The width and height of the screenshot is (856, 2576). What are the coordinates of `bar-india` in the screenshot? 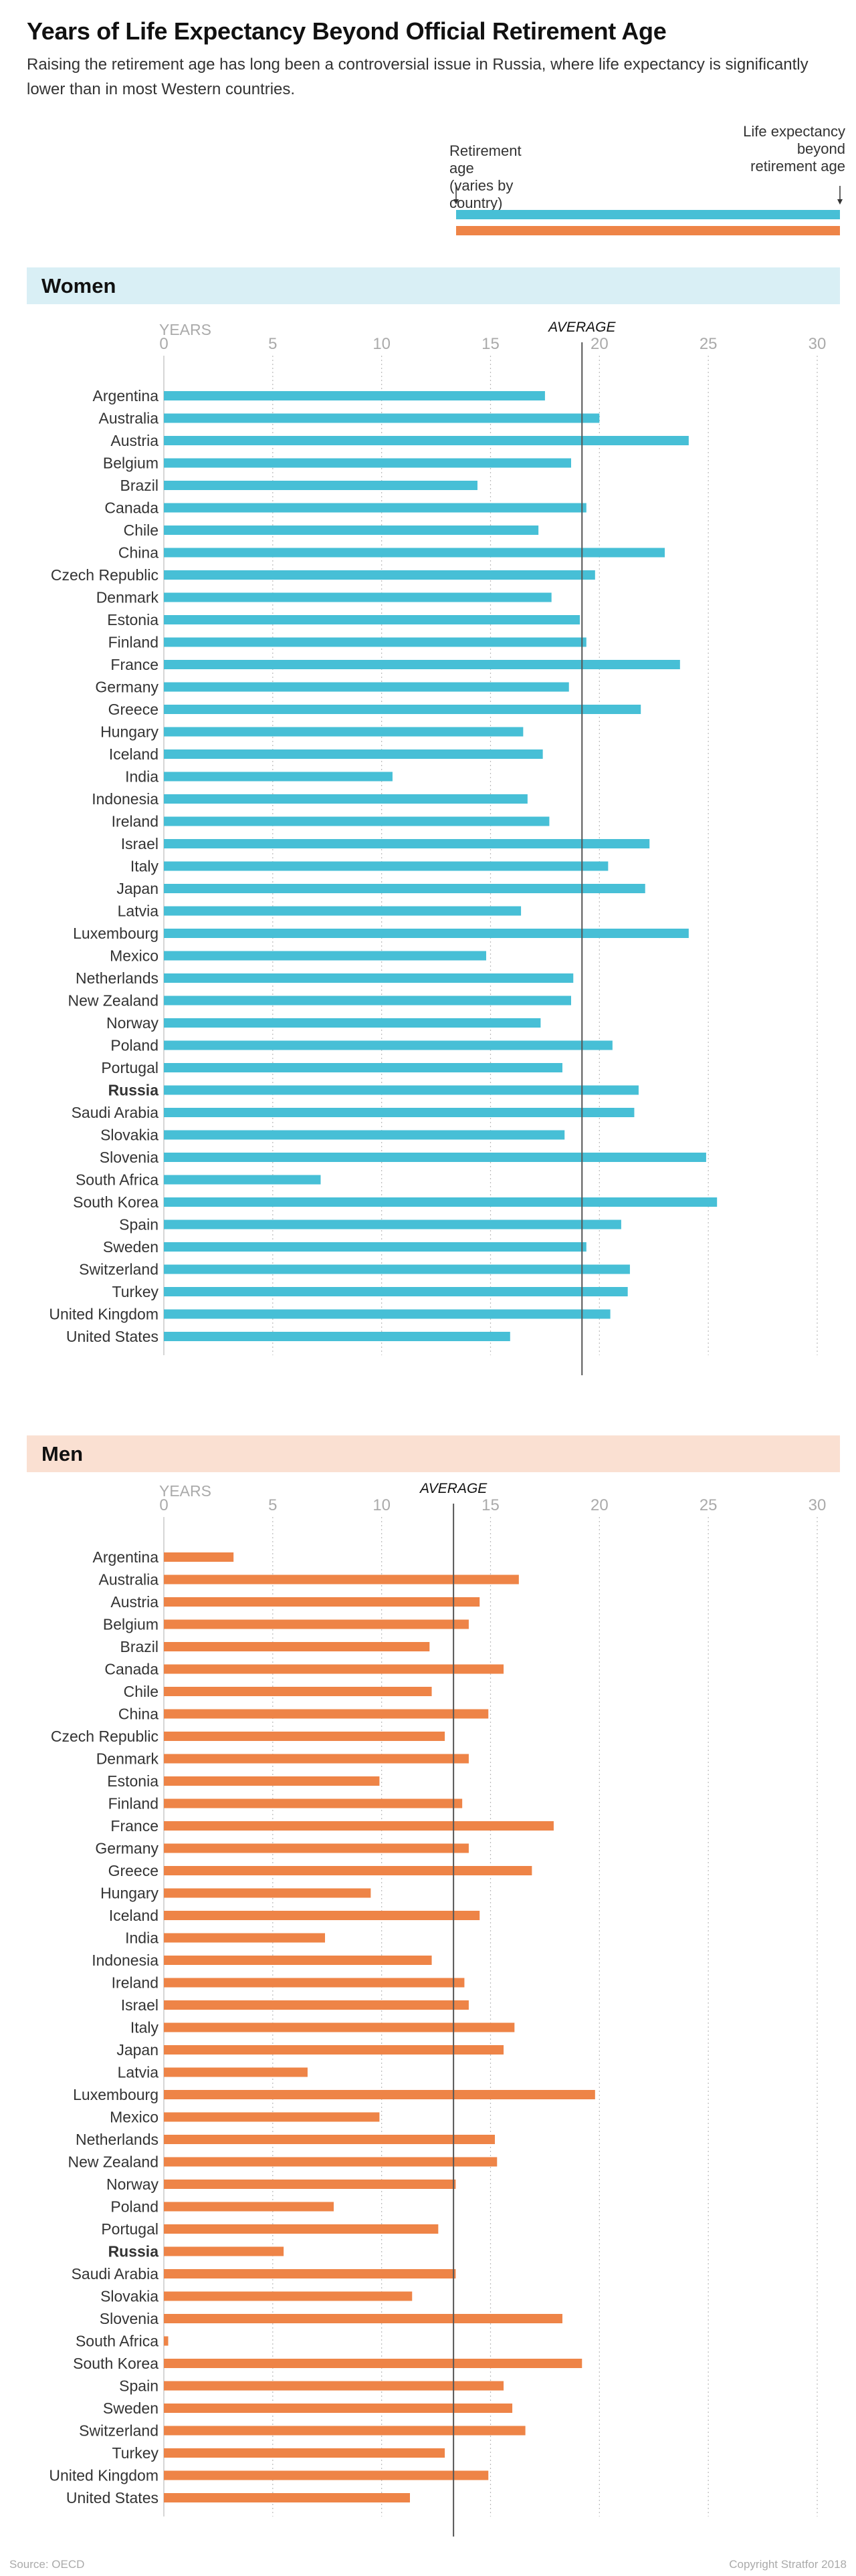 It's located at (244, 1938).